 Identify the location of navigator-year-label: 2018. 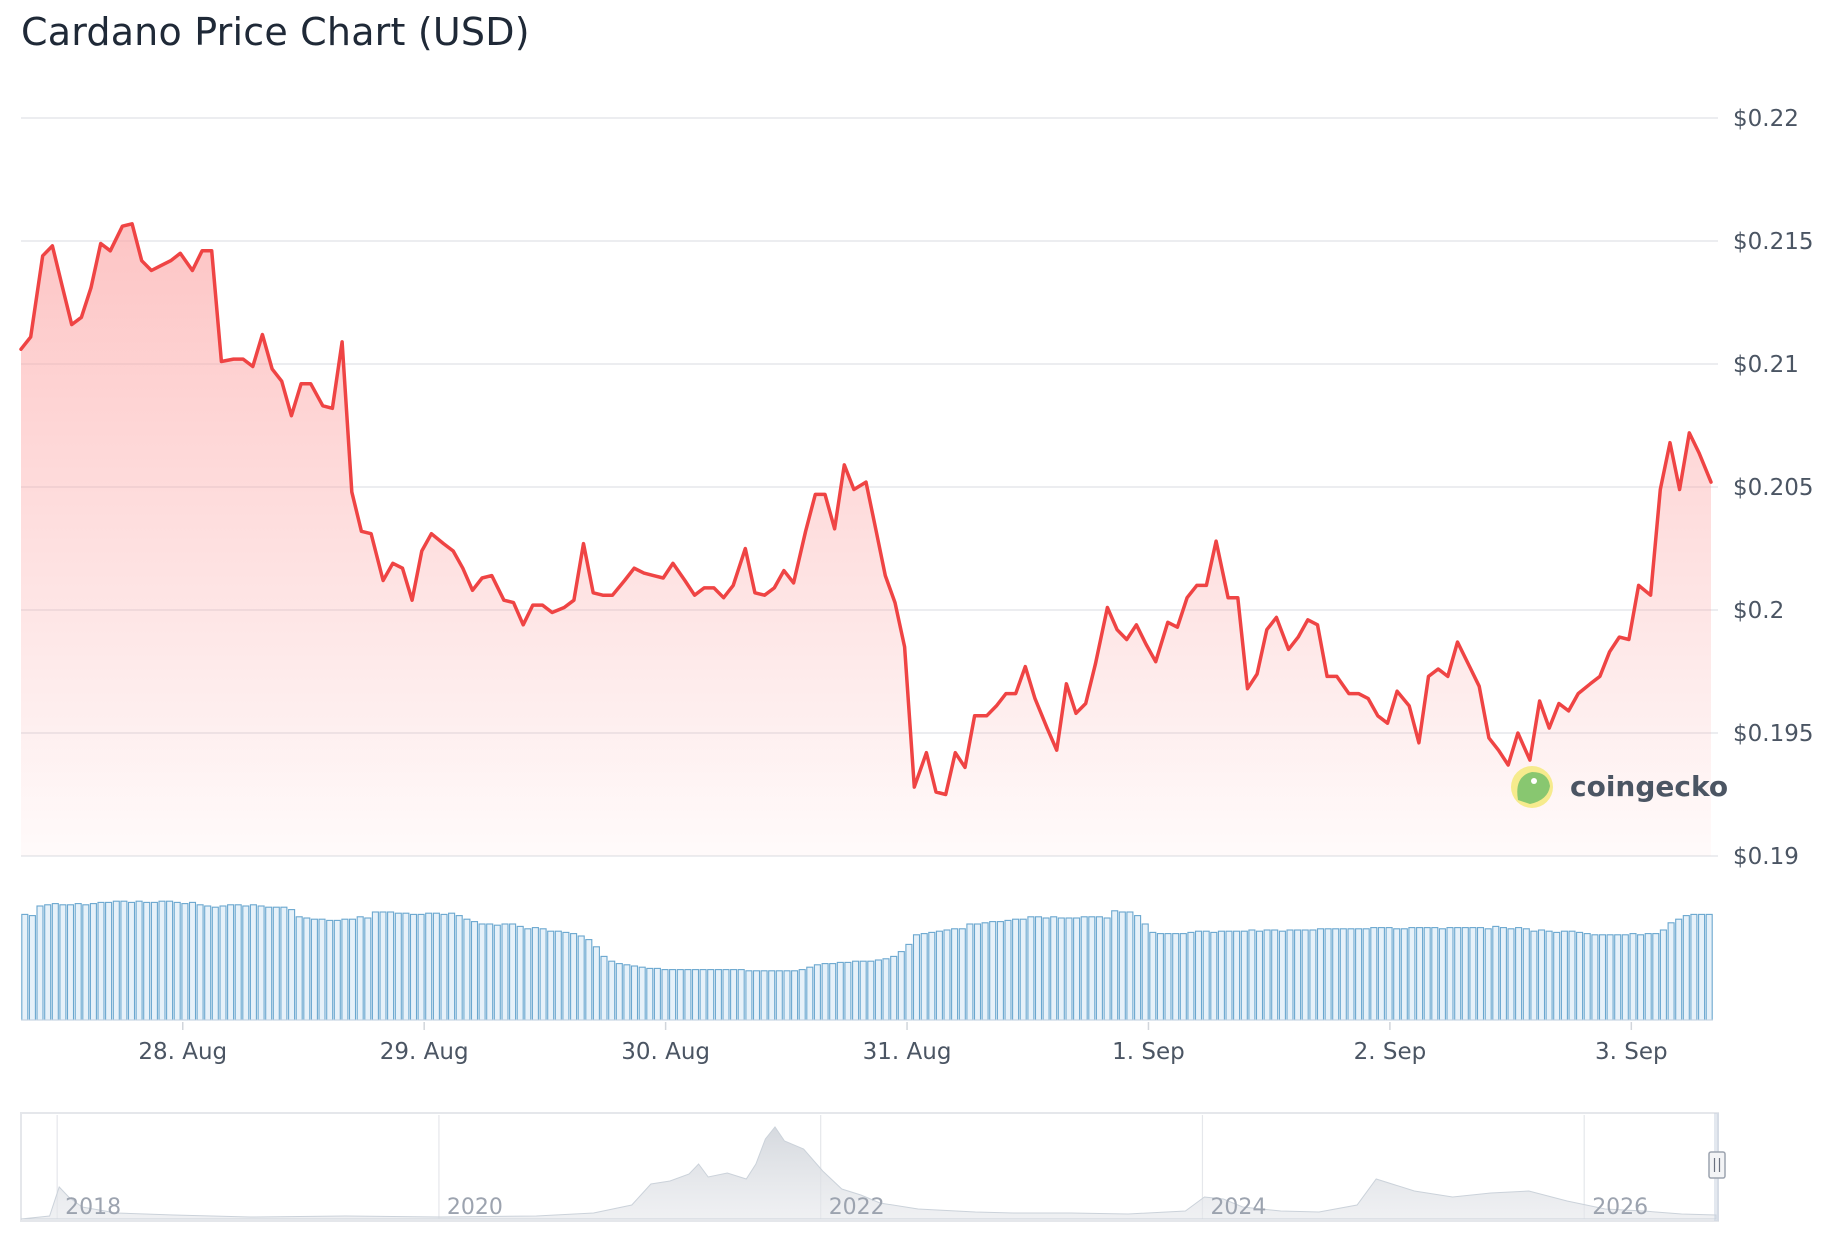
(93, 1207).